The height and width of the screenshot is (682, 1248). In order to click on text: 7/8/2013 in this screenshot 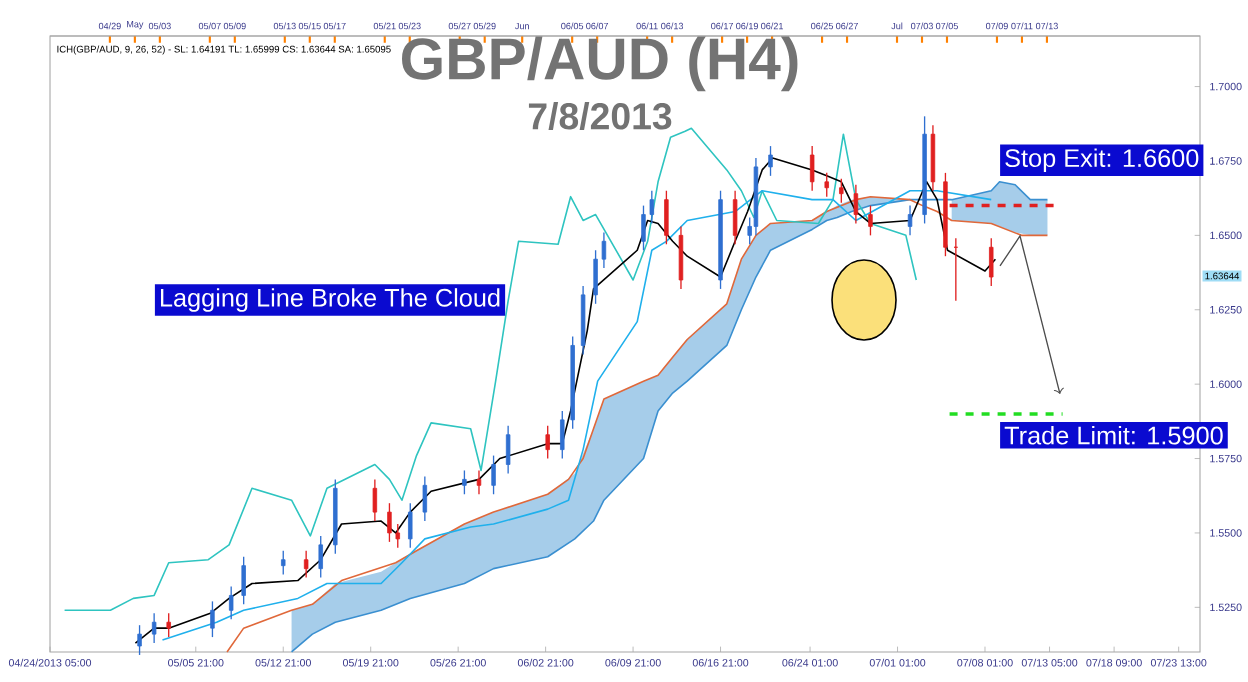, I will do `click(600, 116)`.